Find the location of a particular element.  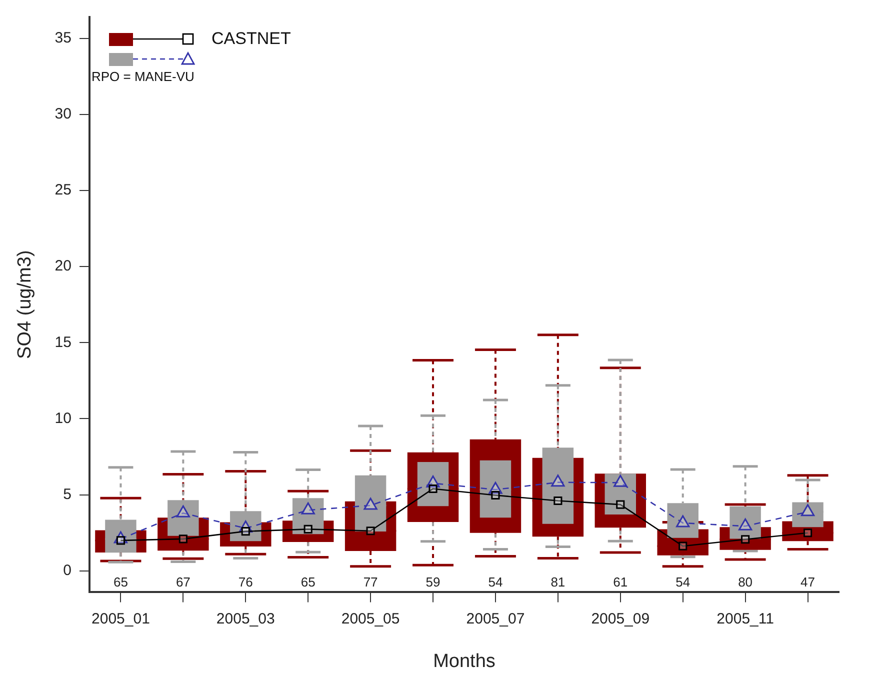

annotation: 47 is located at coordinates (808, 582).